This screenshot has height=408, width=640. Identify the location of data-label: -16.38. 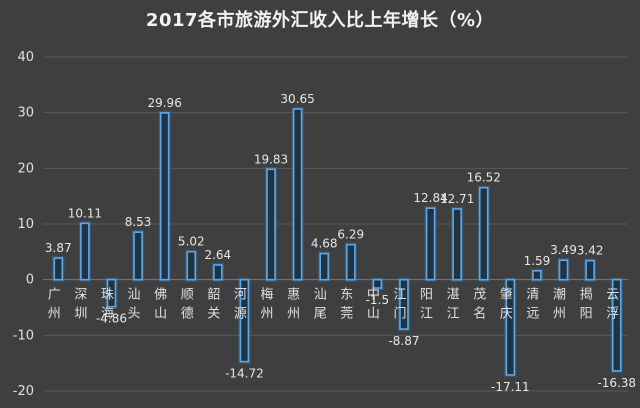
(616, 383).